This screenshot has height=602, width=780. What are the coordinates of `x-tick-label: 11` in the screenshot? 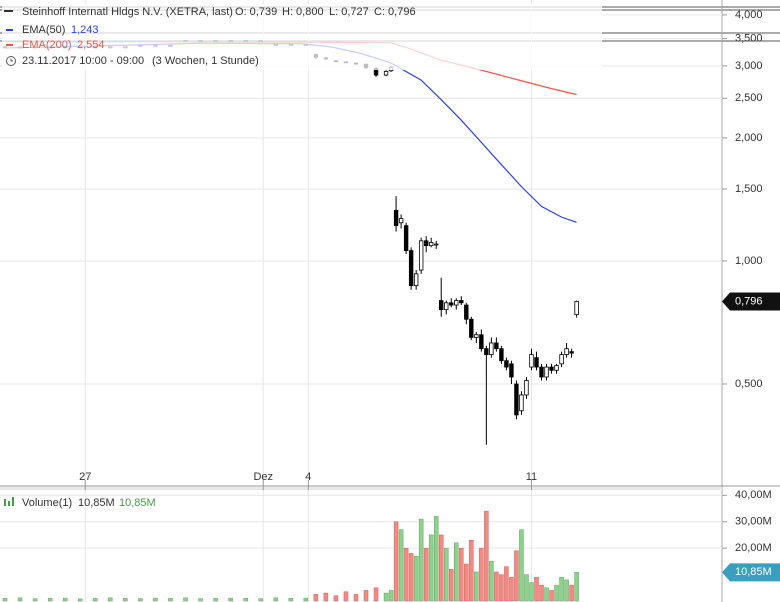 It's located at (531, 477).